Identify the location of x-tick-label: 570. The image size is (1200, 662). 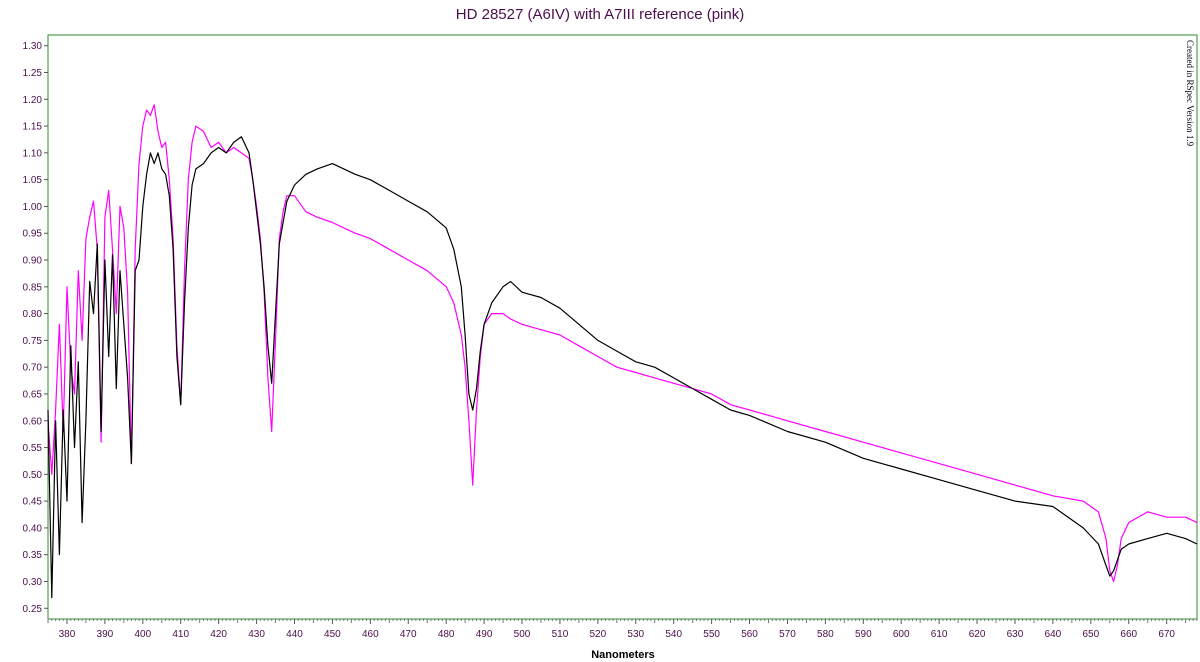
(787, 634).